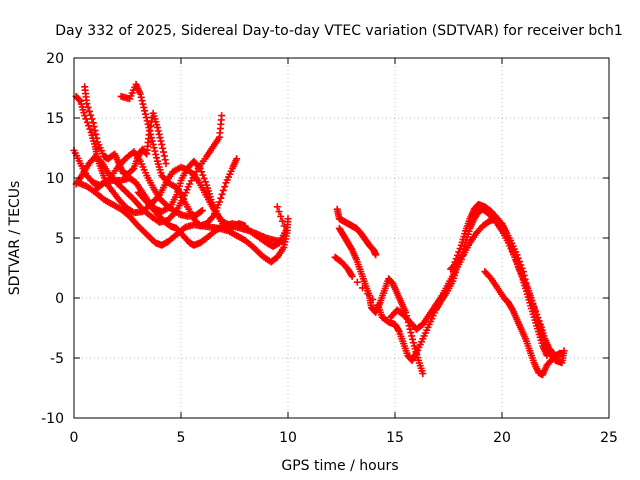  I want to click on series-track-e, so click(125, 130).